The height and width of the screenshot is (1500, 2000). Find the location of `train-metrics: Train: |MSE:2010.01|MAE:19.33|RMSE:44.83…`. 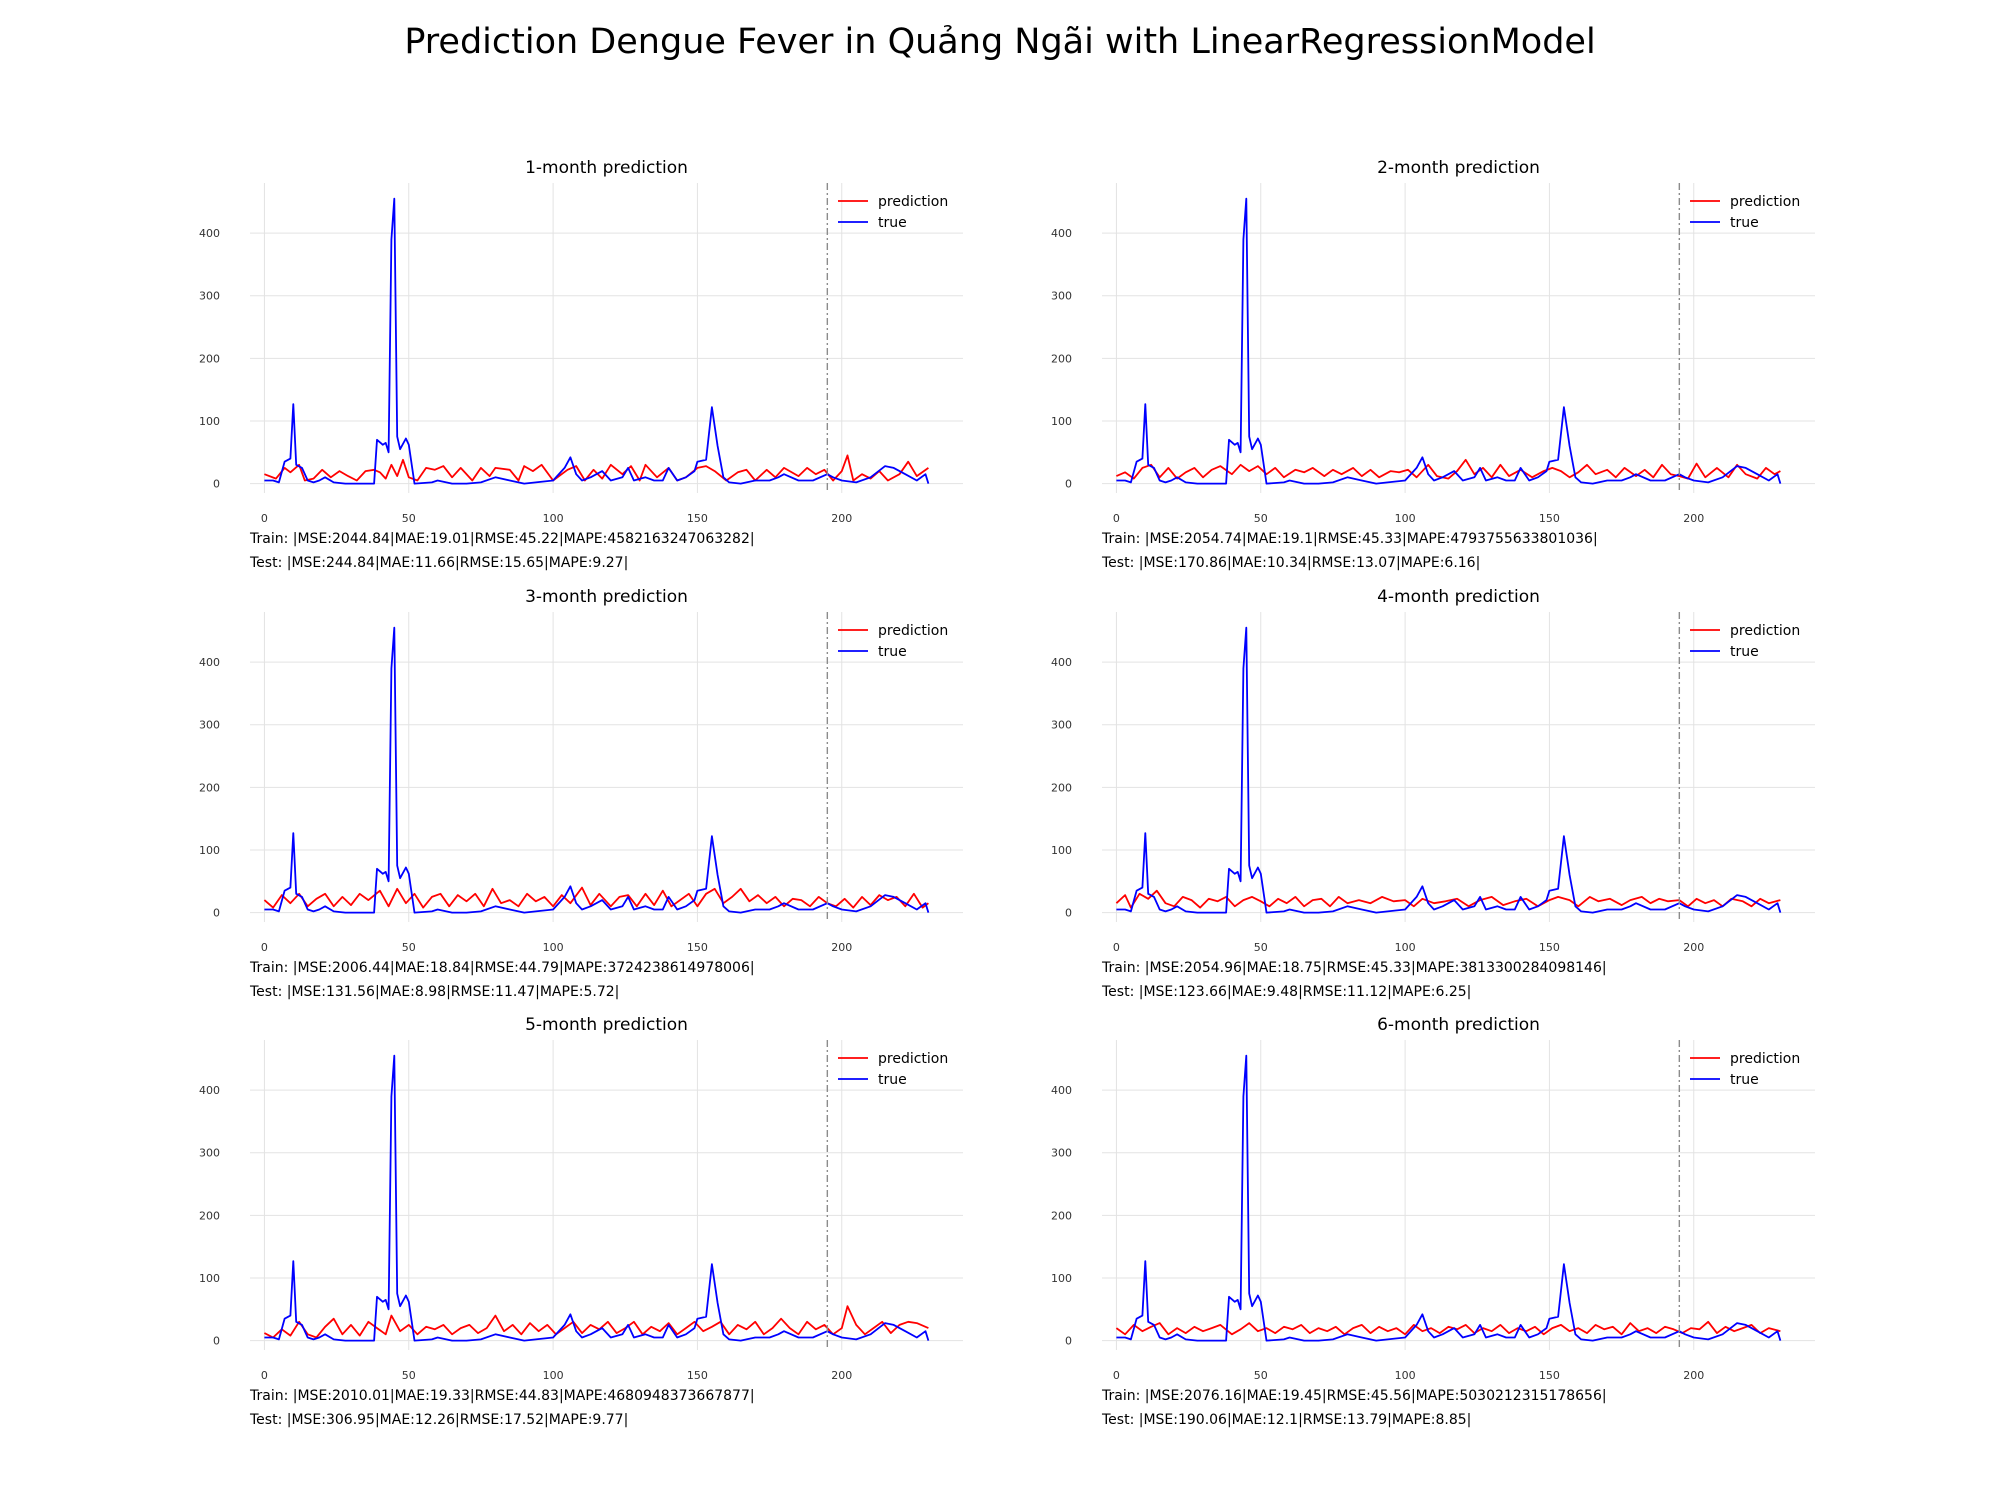

train-metrics: Train: |MSE:2010.01|MAE:19.33|RMSE:44.83… is located at coordinates (502, 1396).